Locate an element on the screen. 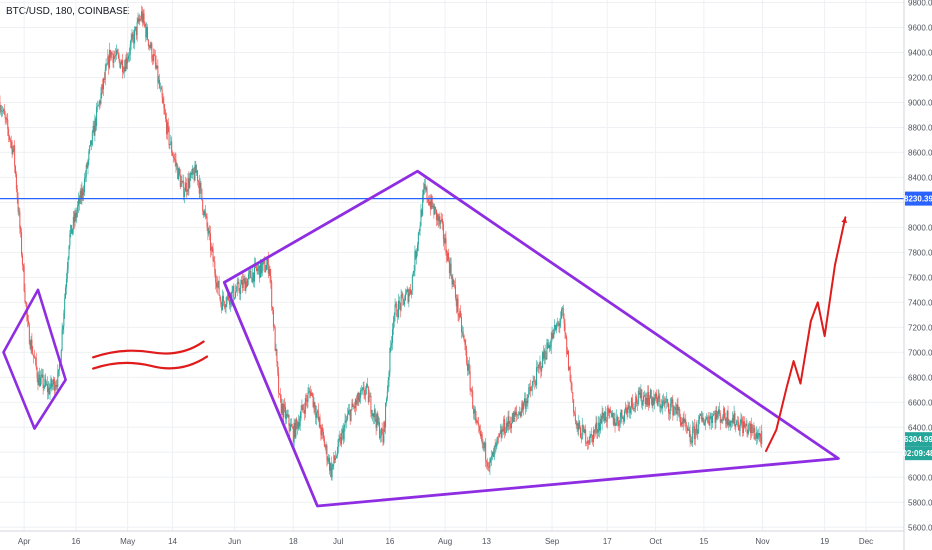  time-tick-label: May is located at coordinates (127, 541).